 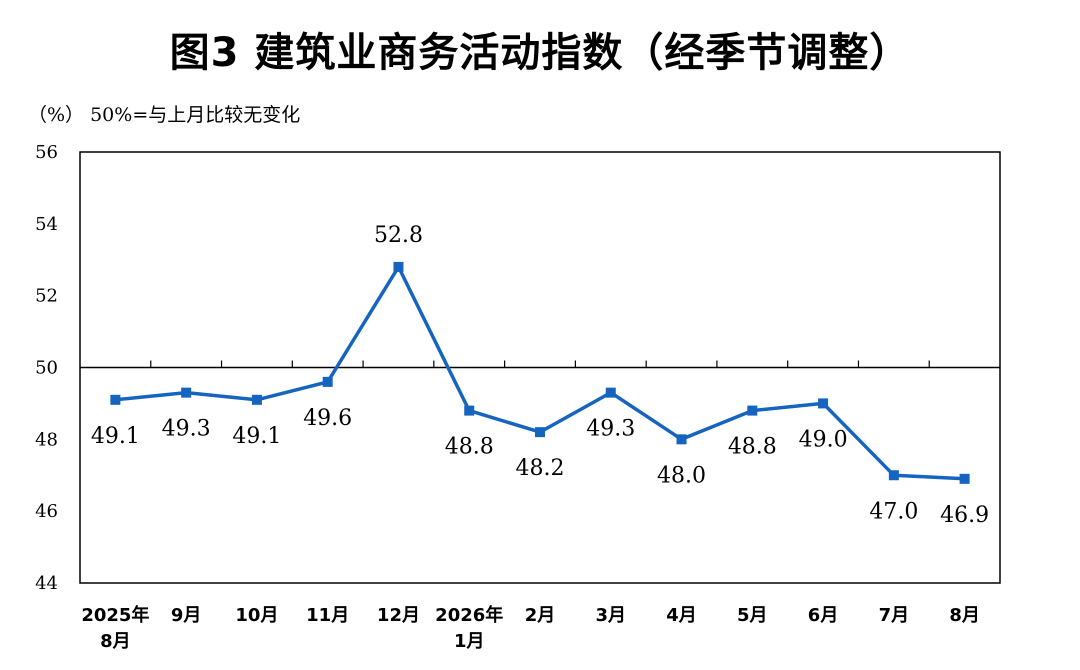 I want to click on data-label: 49.6, so click(x=327, y=418).